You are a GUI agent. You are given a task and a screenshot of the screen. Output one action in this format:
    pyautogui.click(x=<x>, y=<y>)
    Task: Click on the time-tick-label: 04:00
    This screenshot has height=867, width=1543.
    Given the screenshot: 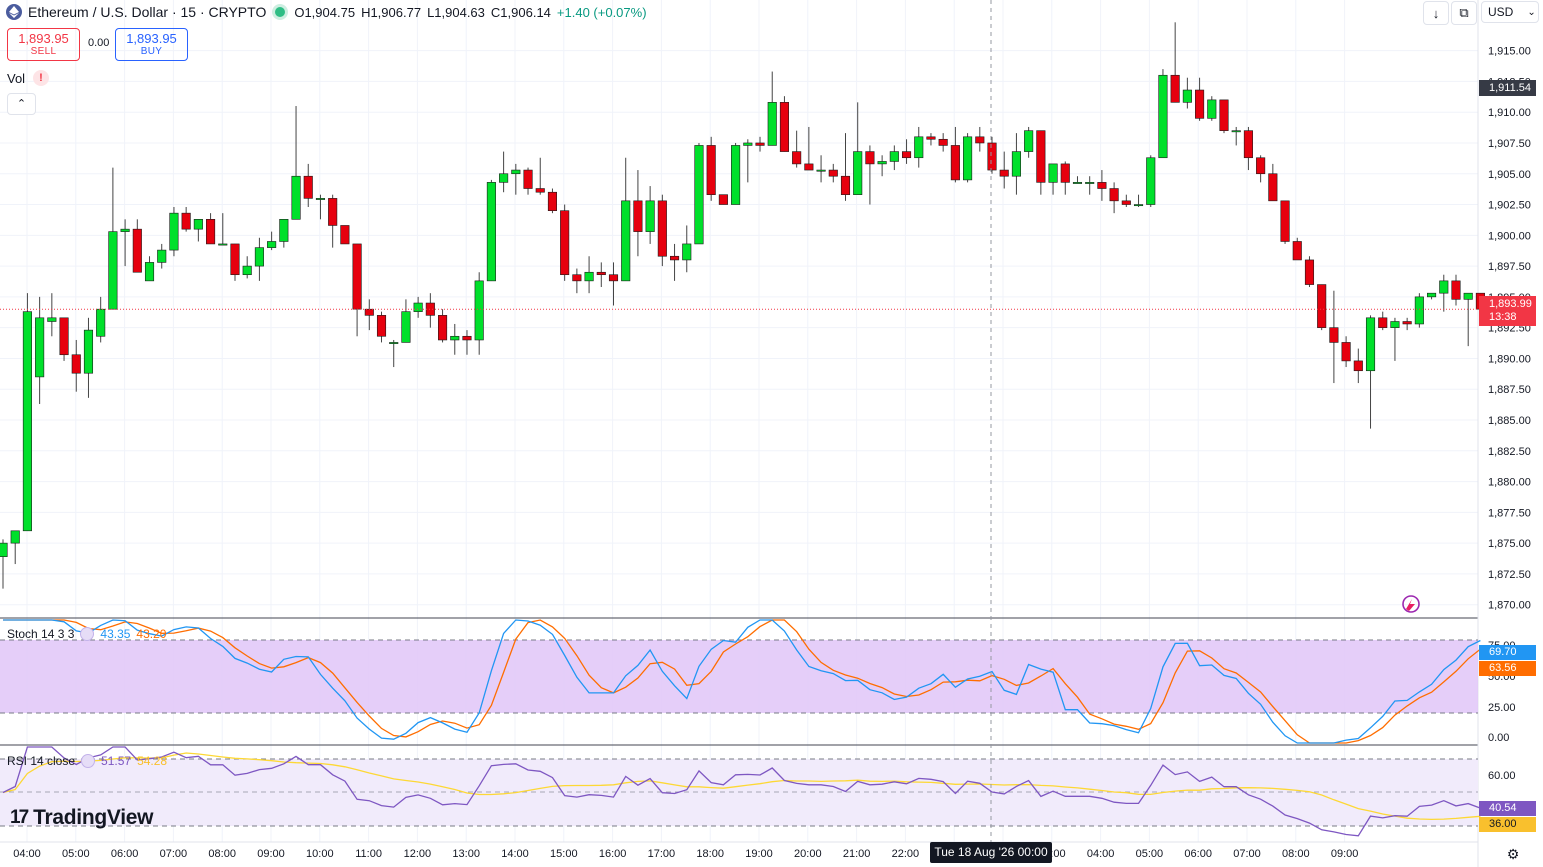 What is the action you would take?
    pyautogui.click(x=1101, y=854)
    